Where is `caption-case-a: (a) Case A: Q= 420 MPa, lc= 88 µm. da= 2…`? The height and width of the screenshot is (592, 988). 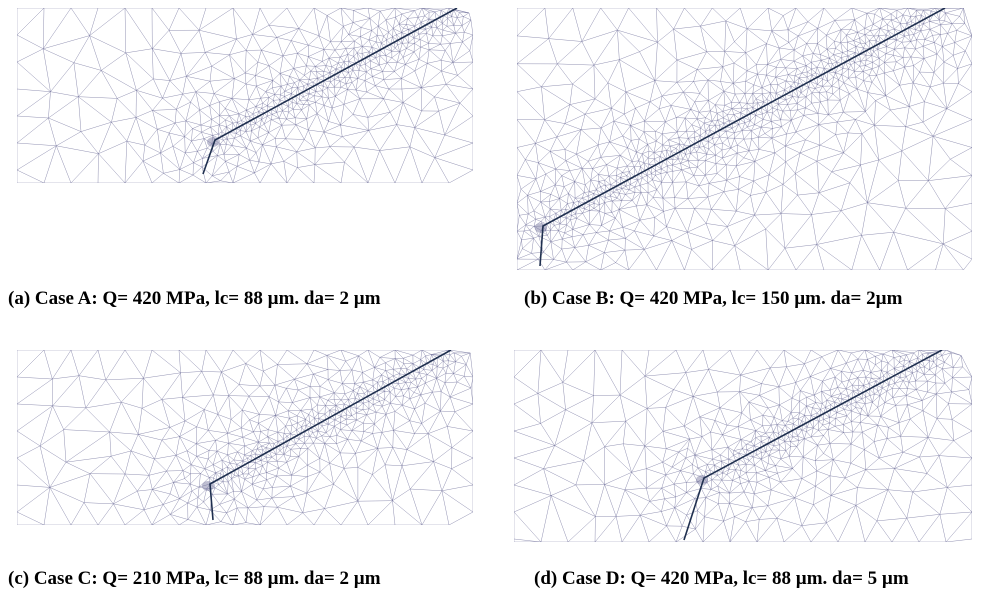 caption-case-a: (a) Case A: Q= 420 MPa, lc= 88 µm. da= 2… is located at coordinates (194, 298).